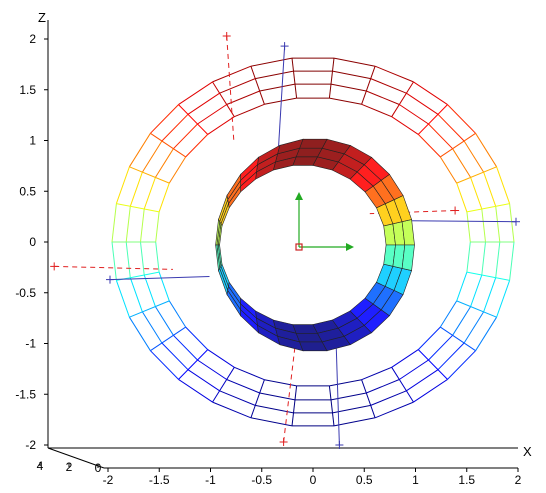 This screenshot has height=493, width=546. Describe the element at coordinates (299, 247) in the screenshot. I see `origin-marker` at that location.